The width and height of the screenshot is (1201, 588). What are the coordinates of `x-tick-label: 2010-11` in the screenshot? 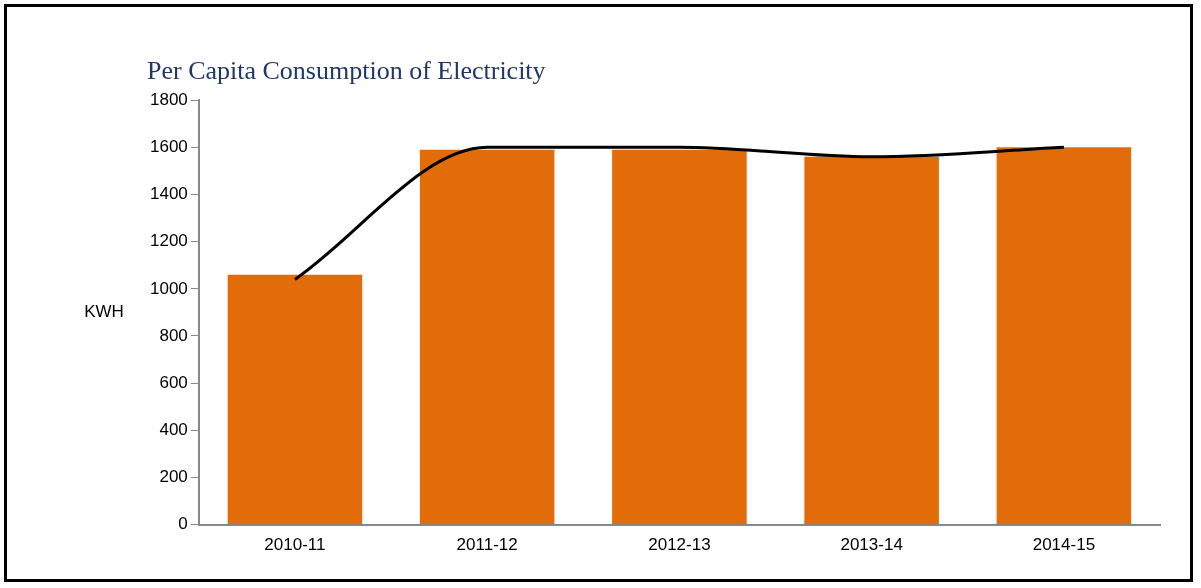 It's located at (295, 545).